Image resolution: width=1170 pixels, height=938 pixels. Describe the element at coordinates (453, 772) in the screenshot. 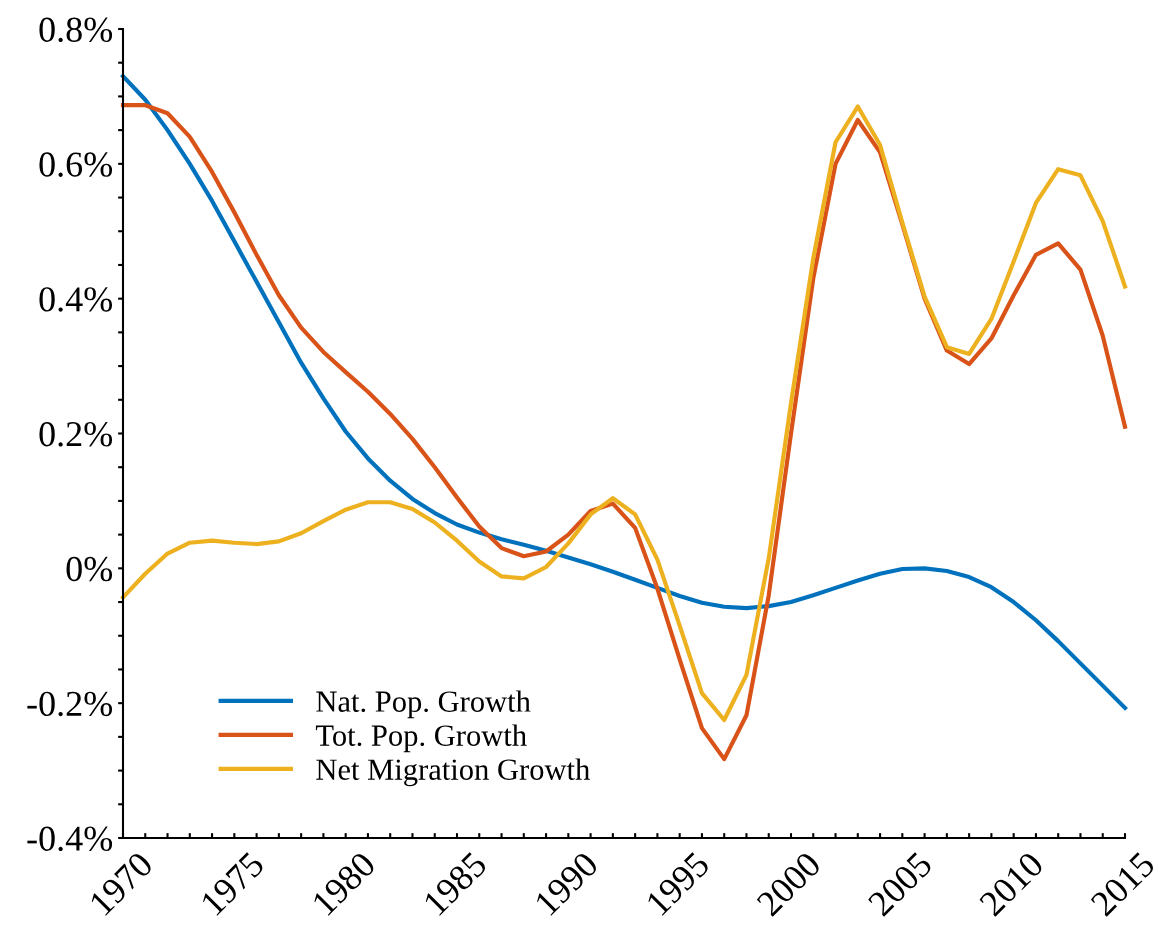

I see `legend-label: Net Migration Growth` at that location.